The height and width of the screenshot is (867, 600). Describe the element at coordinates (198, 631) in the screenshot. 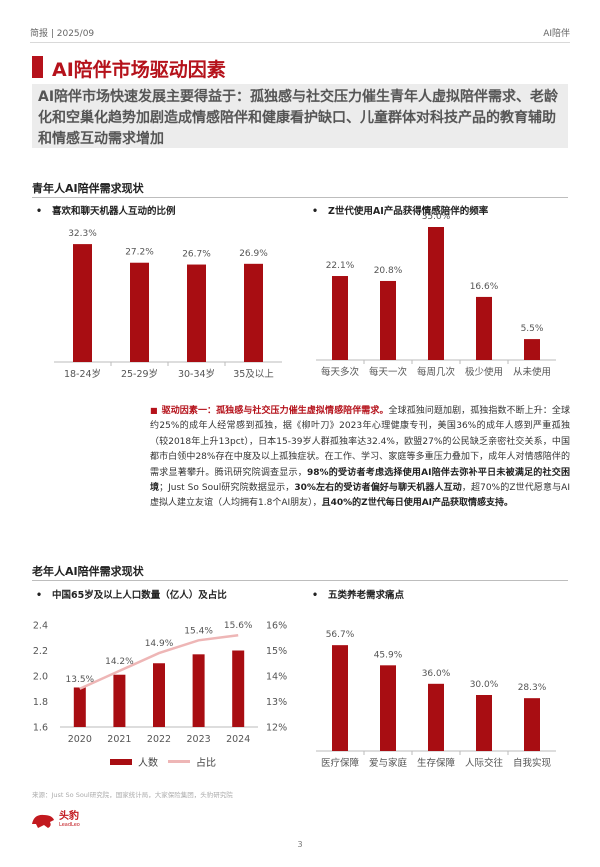

I see `chart3-line-label: 15.4%` at that location.